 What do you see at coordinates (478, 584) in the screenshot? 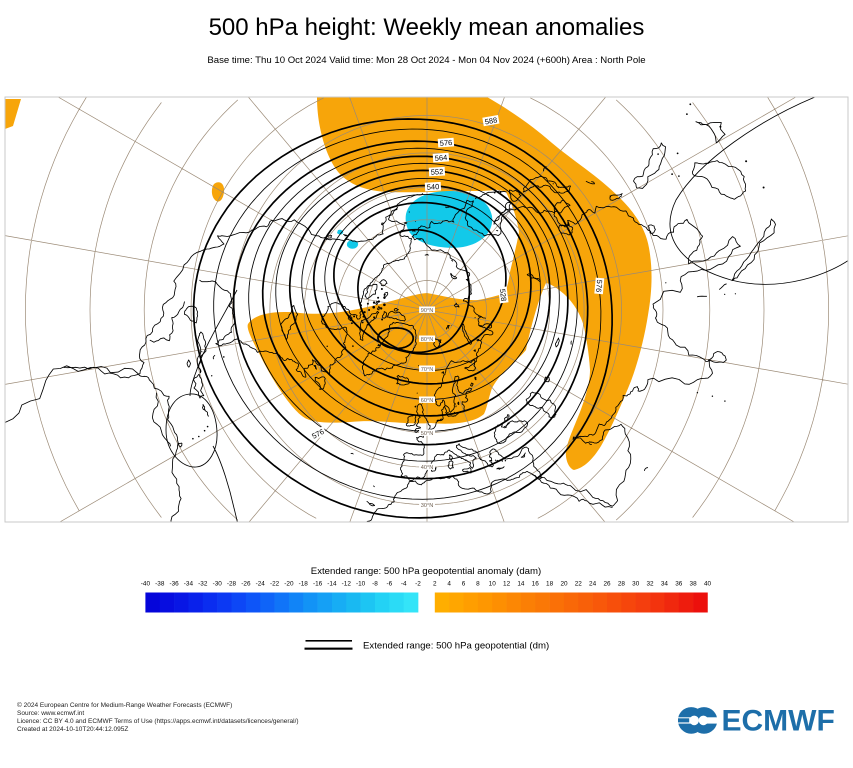
I see `svg-text: 8` at bounding box center [478, 584].